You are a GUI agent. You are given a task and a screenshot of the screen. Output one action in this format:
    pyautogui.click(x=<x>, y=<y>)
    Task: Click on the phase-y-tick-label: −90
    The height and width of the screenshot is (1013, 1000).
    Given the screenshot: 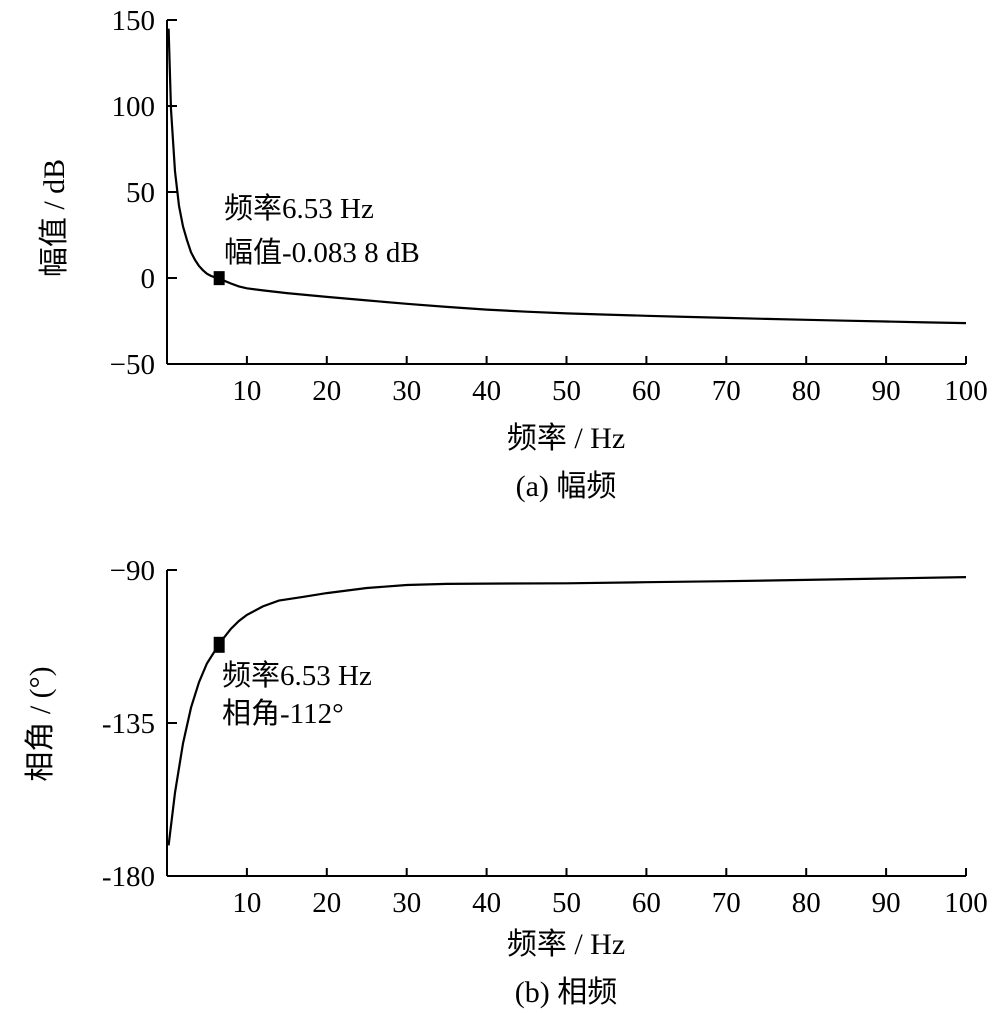 What is the action you would take?
    pyautogui.click(x=132, y=571)
    